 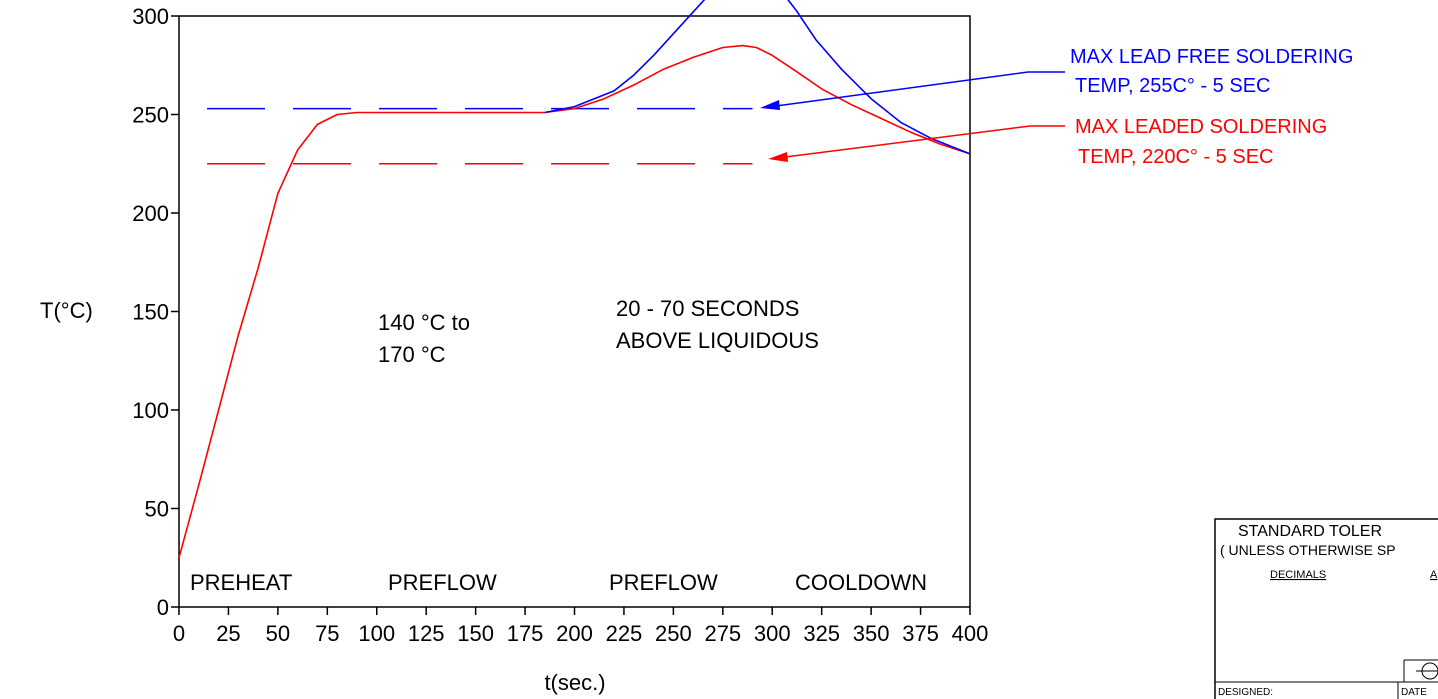 What do you see at coordinates (663, 582) in the screenshot?
I see `zone-label-preflow-2: PREFLOW` at bounding box center [663, 582].